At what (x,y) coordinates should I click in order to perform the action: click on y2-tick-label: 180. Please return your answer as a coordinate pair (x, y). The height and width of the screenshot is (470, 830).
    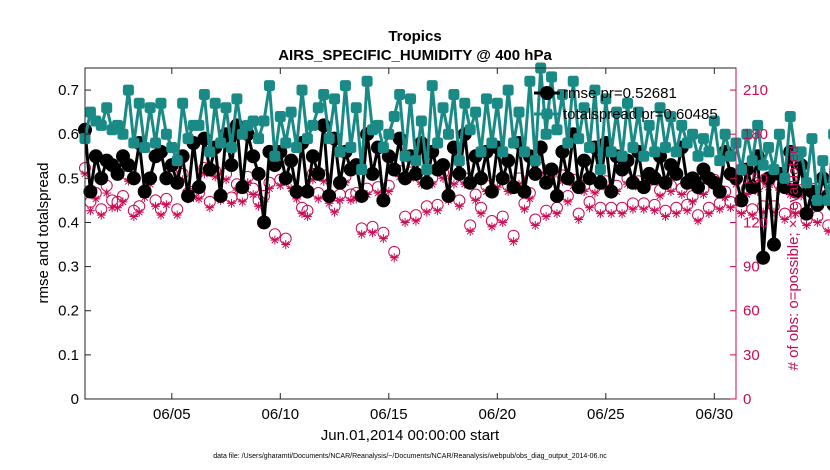
    Looking at the image, I should click on (755, 134).